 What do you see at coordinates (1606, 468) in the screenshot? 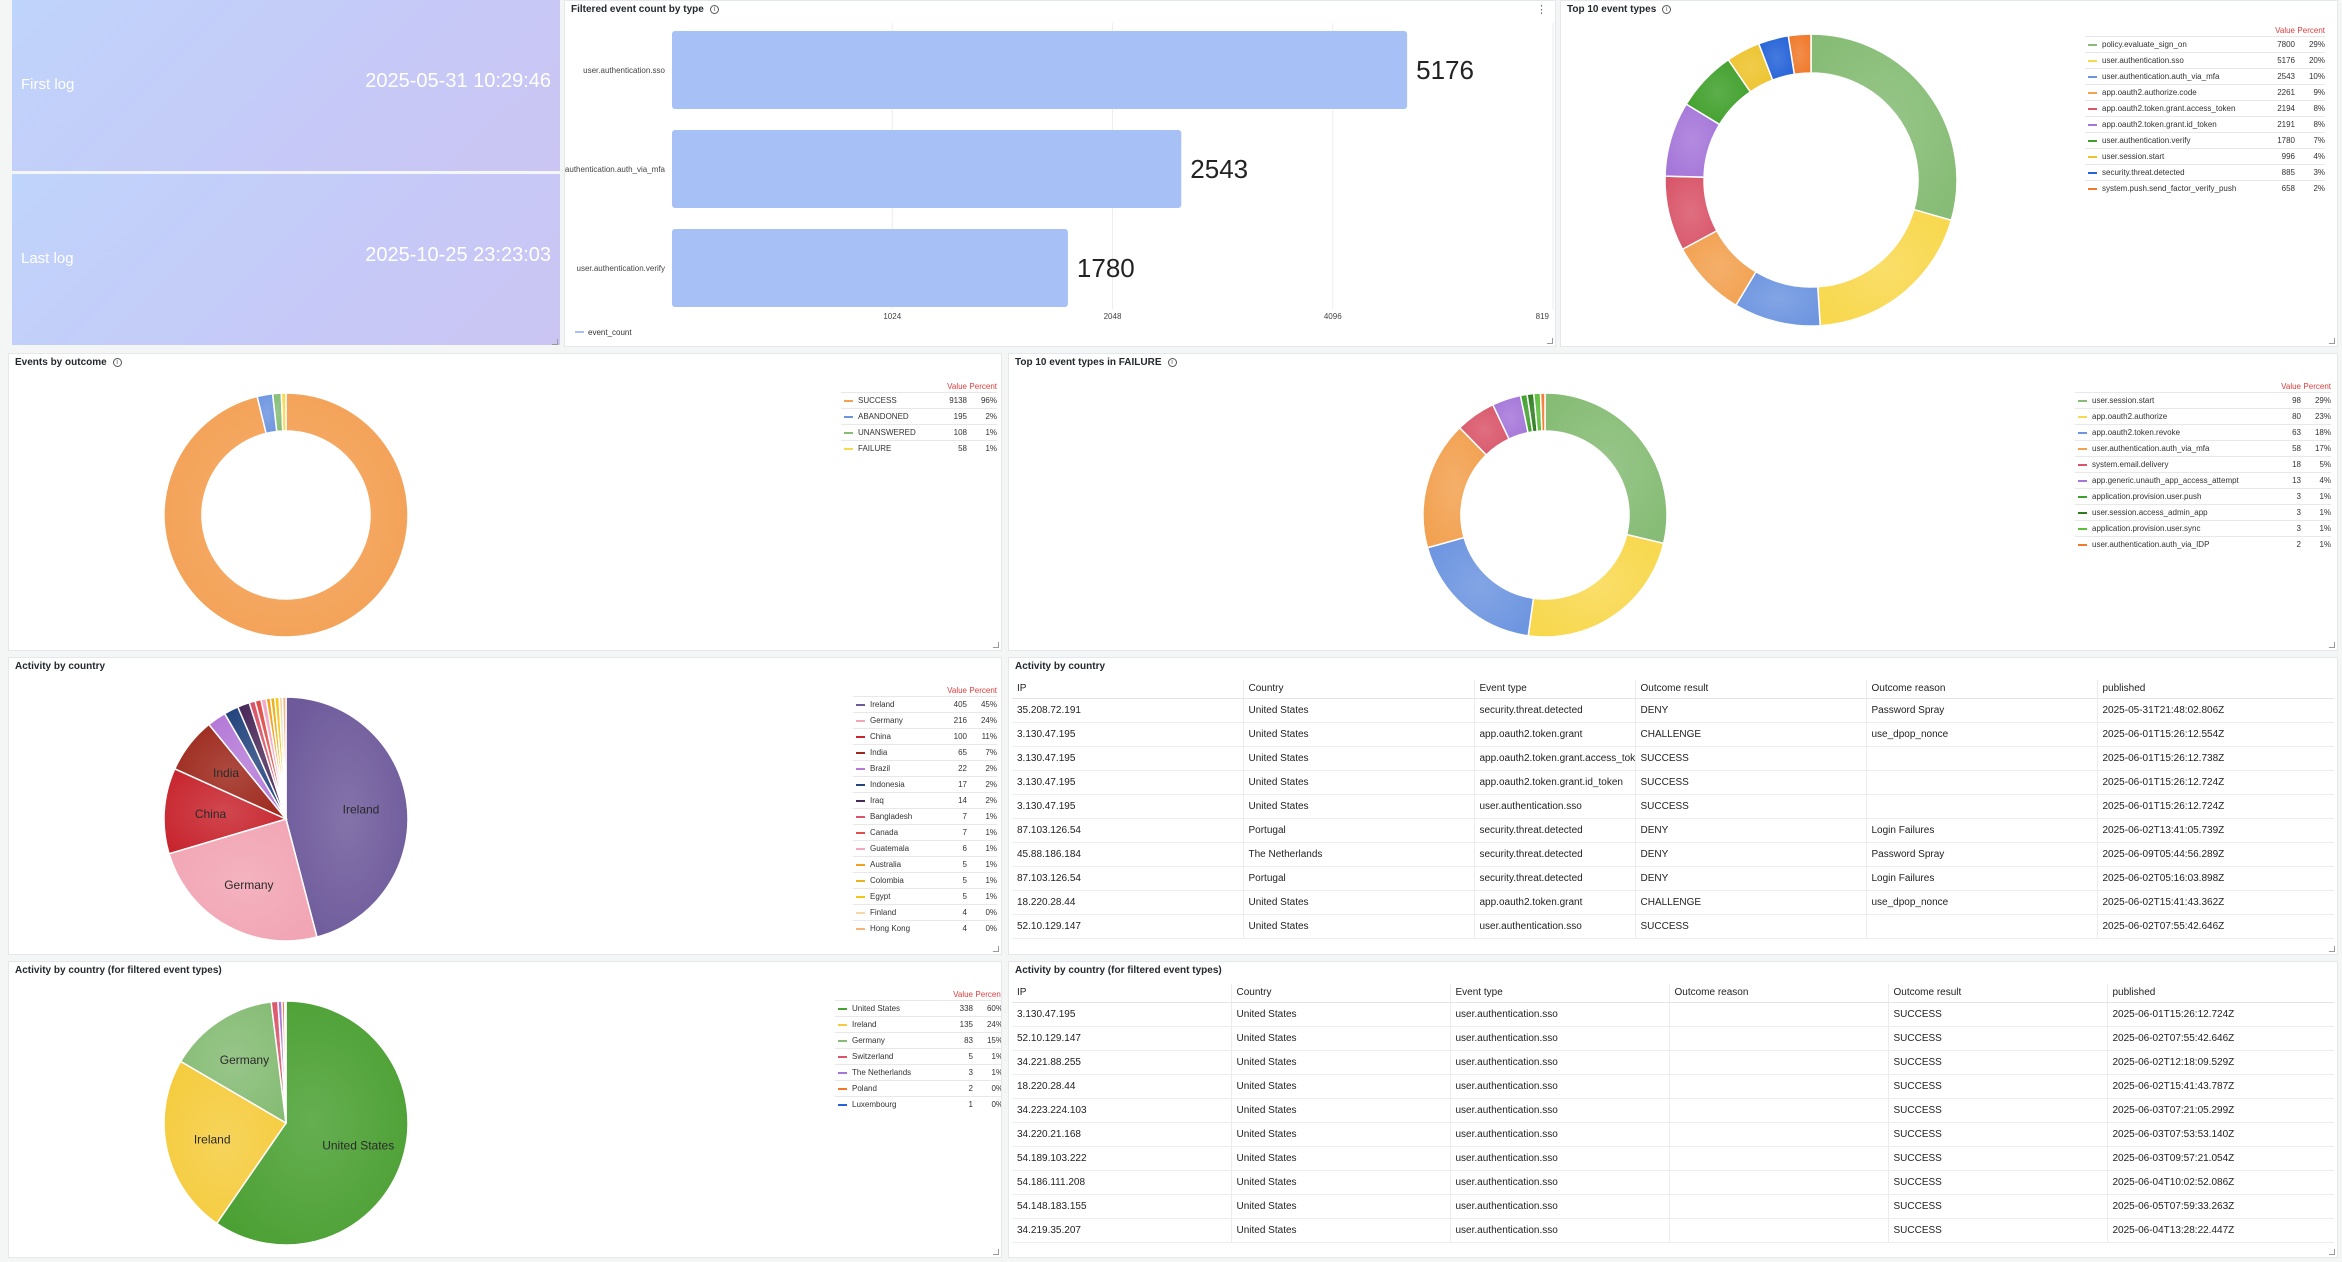
I see `slice-user-session-start` at bounding box center [1606, 468].